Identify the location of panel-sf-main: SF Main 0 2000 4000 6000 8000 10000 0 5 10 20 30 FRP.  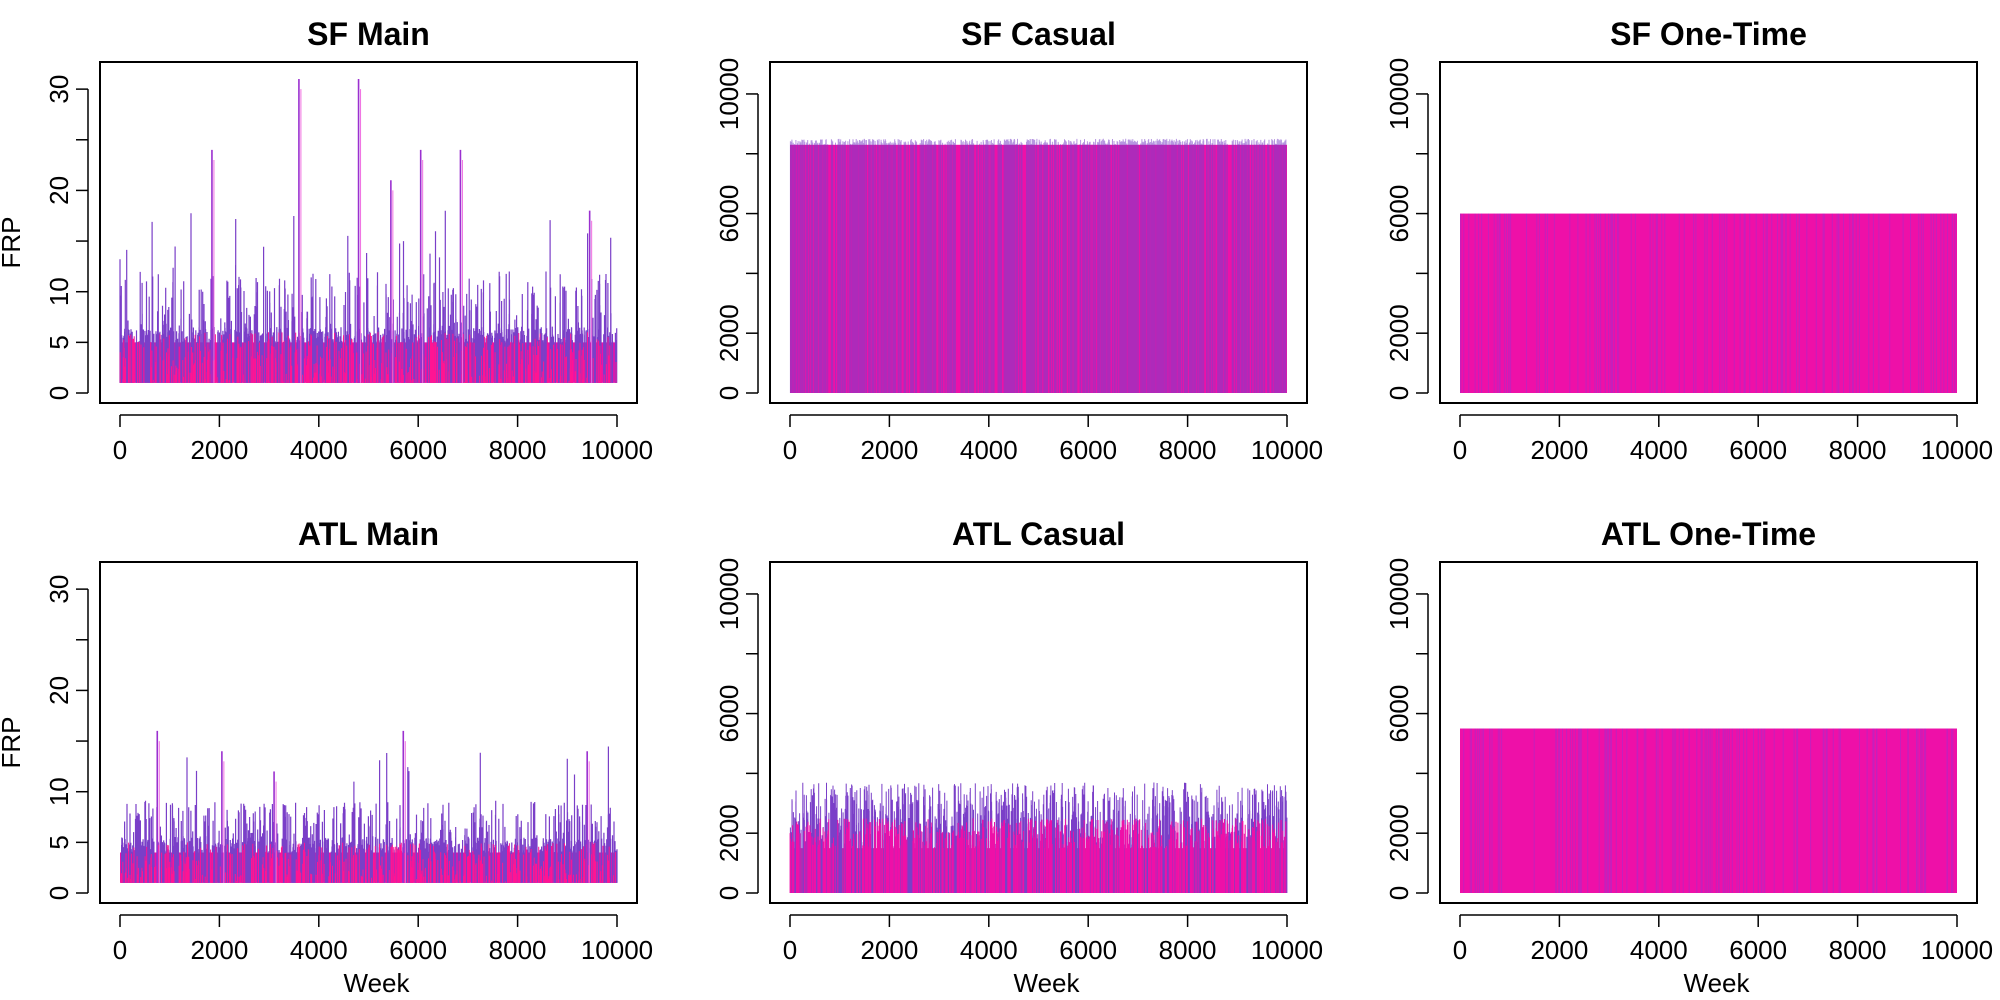
(326, 240).